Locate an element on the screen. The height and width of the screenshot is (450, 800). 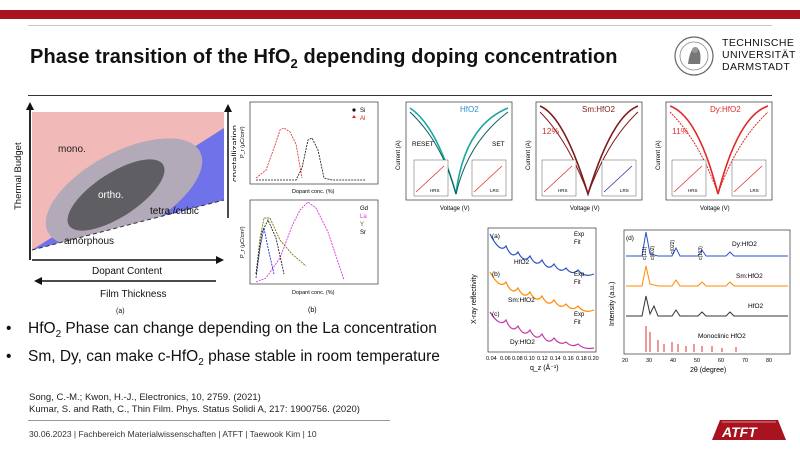
pr-y-series is located at coordinates (281, 246).